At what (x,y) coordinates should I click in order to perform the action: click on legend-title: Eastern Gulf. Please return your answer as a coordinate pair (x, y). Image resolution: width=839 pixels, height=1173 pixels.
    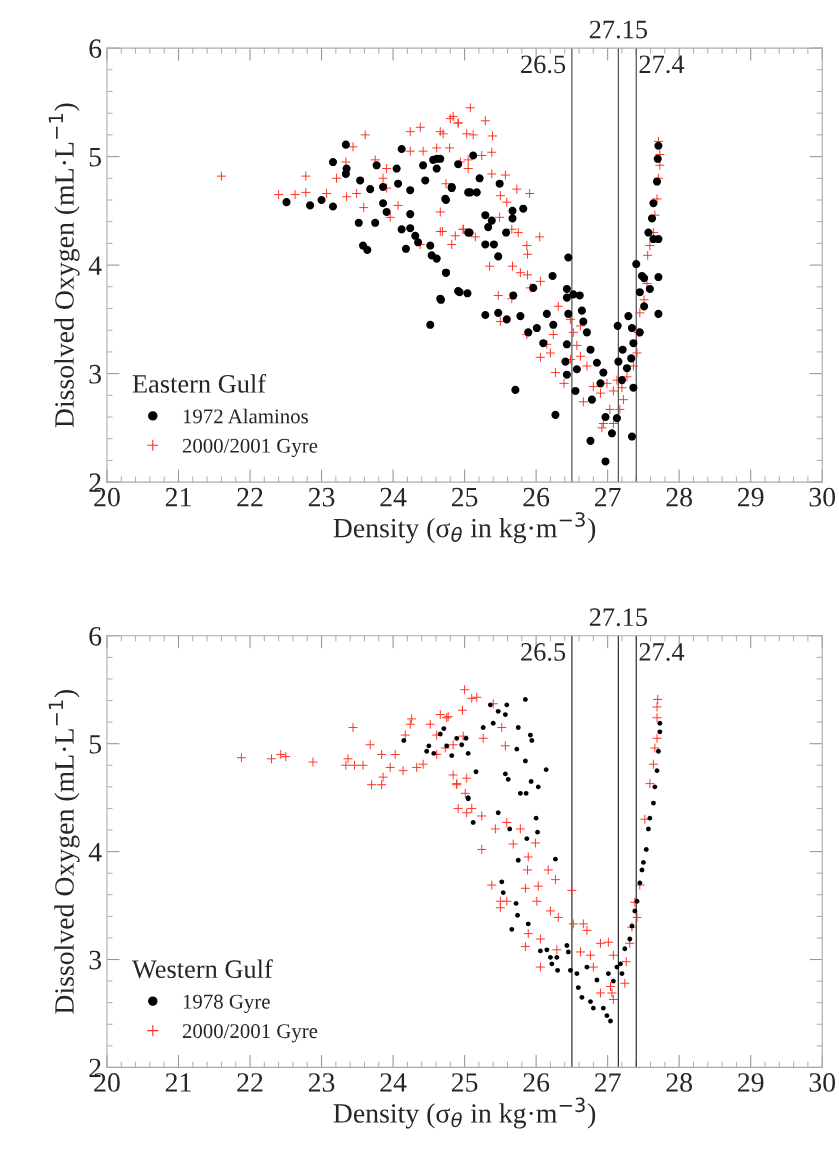
    Looking at the image, I should click on (199, 383).